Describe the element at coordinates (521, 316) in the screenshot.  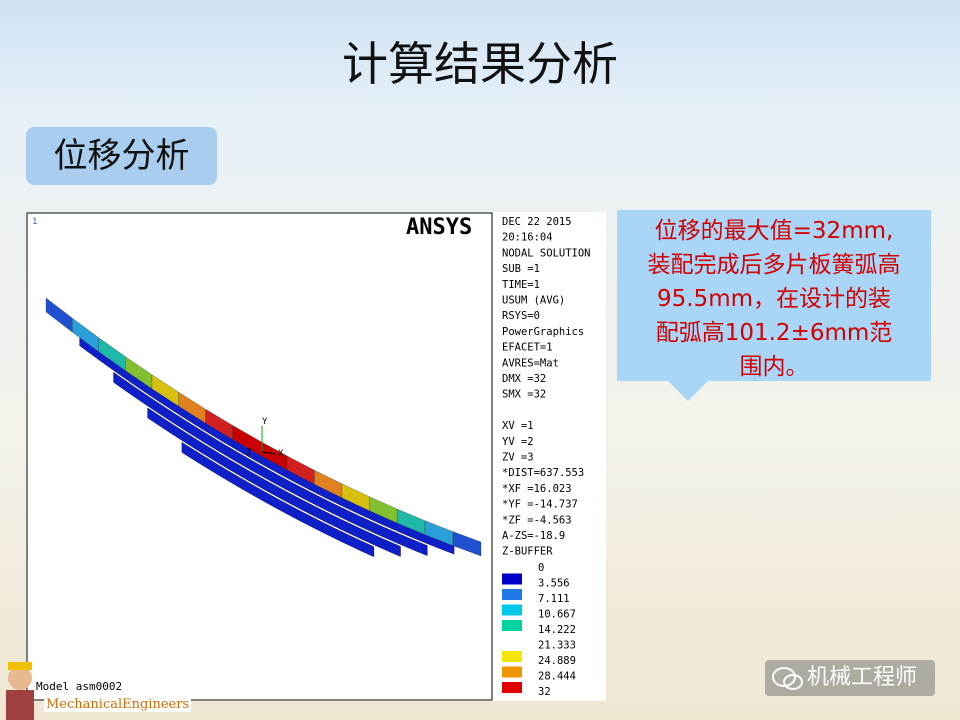
I see `info-line: RSYS=0` at that location.